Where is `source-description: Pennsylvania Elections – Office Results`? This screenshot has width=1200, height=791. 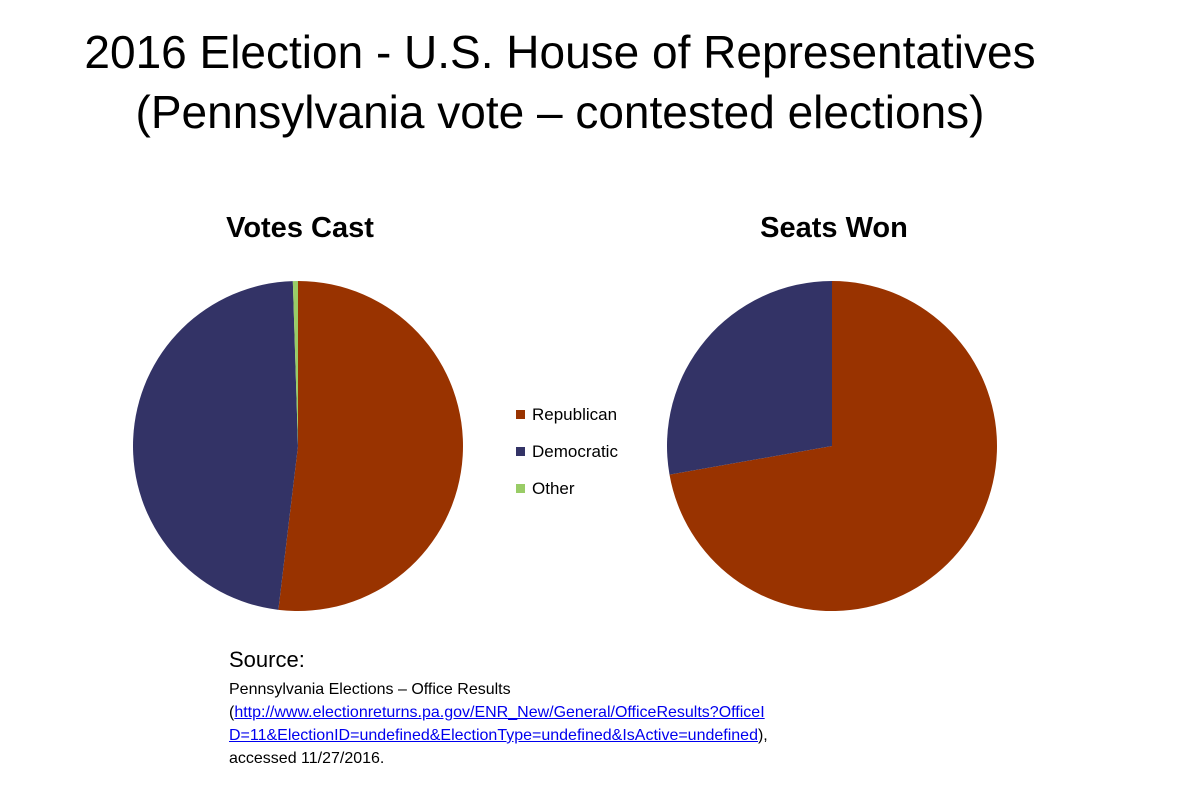
source-description: Pennsylvania Elections – Office Results is located at coordinates (370, 689).